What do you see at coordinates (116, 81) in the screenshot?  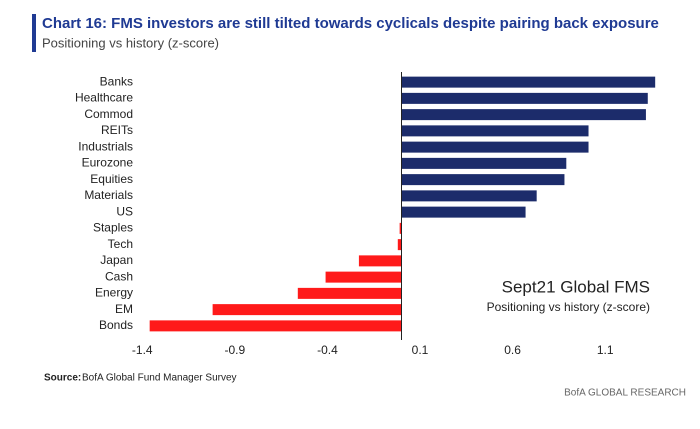 I see `y-tick-label: Banks` at bounding box center [116, 81].